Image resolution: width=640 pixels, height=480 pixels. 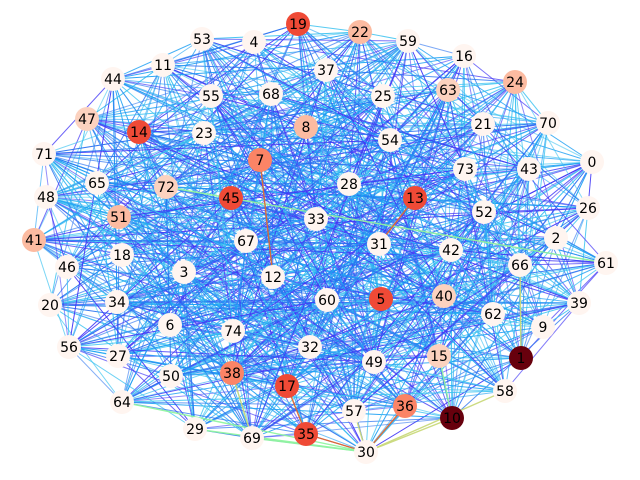 I want to click on node-label: 47, so click(x=87, y=120).